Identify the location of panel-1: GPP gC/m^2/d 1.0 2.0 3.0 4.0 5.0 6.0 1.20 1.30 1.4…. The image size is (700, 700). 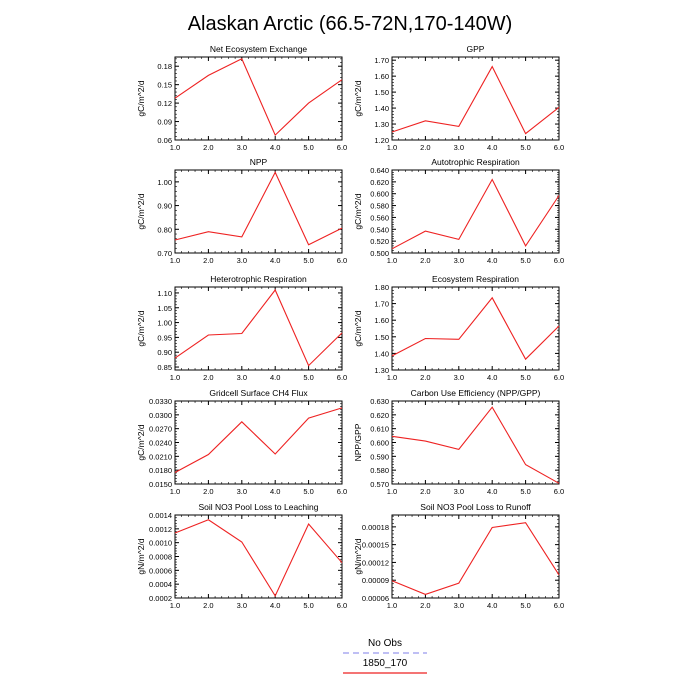
(458, 98).